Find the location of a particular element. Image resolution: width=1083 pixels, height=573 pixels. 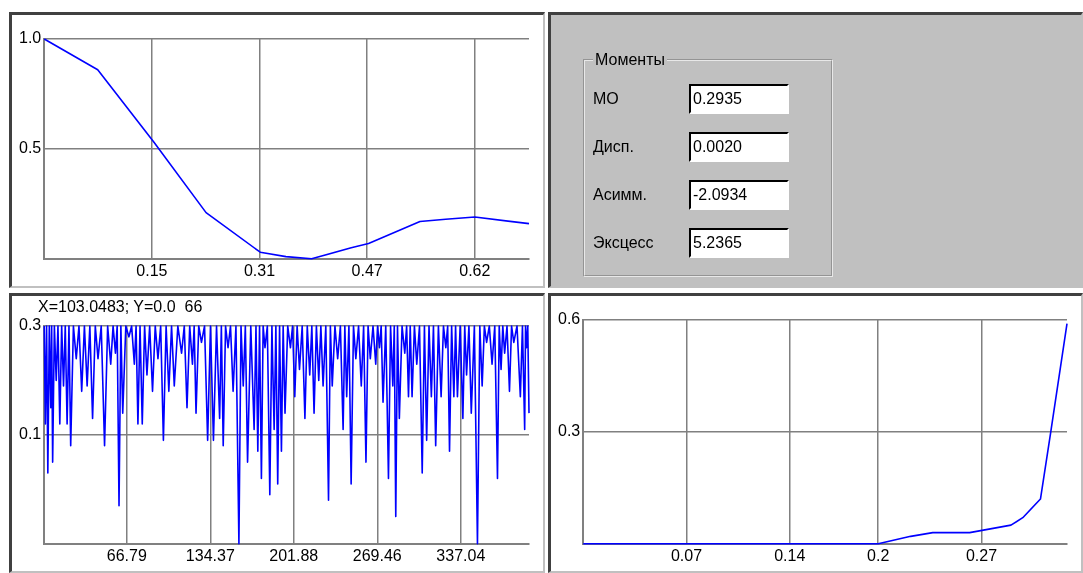

x-tick-label: 0.27 is located at coordinates (981, 555).